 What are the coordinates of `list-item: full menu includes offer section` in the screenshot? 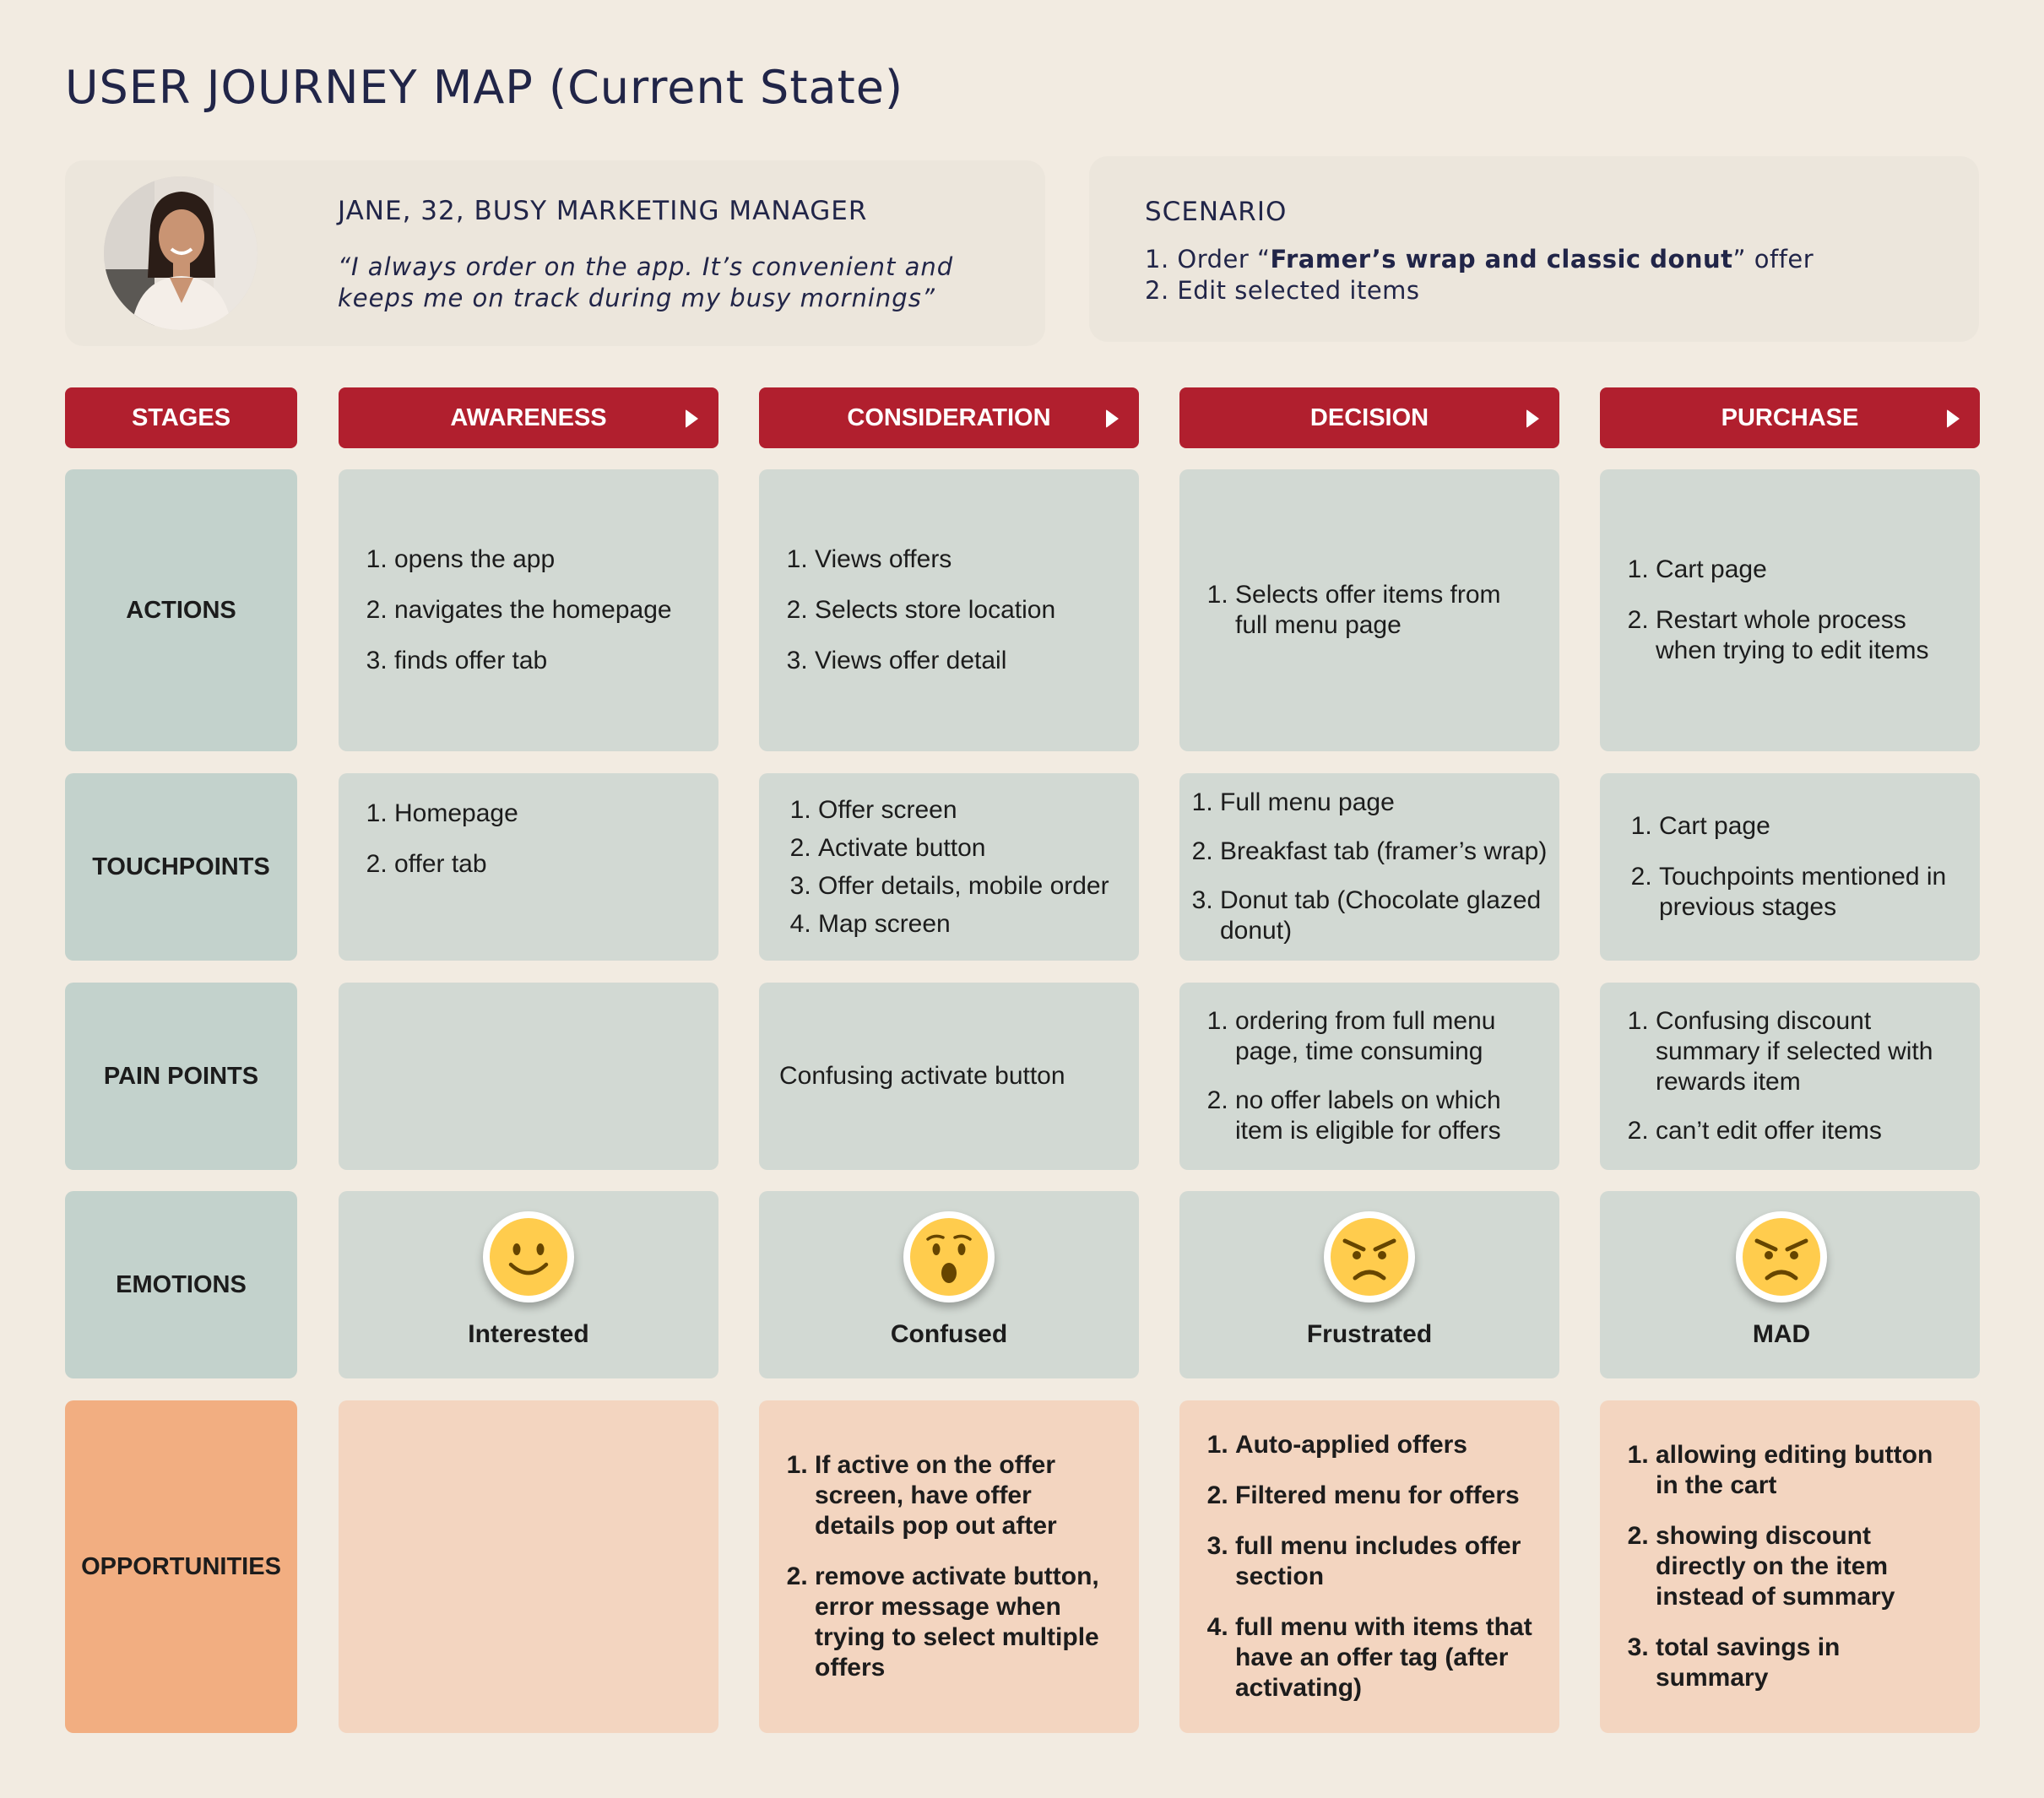 It's located at (1385, 1561).